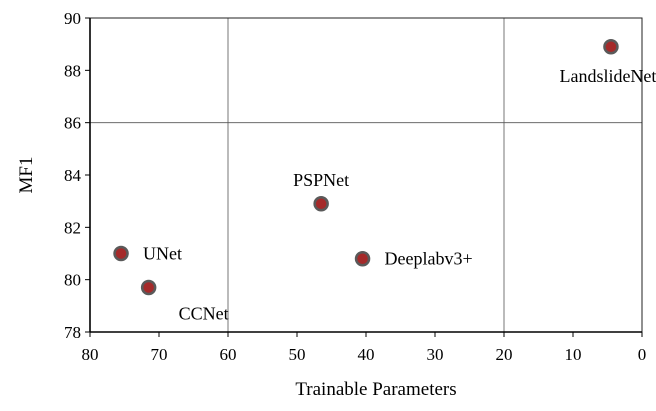  What do you see at coordinates (429, 259) in the screenshot?
I see `data-point-label: Deeplabv3+` at bounding box center [429, 259].